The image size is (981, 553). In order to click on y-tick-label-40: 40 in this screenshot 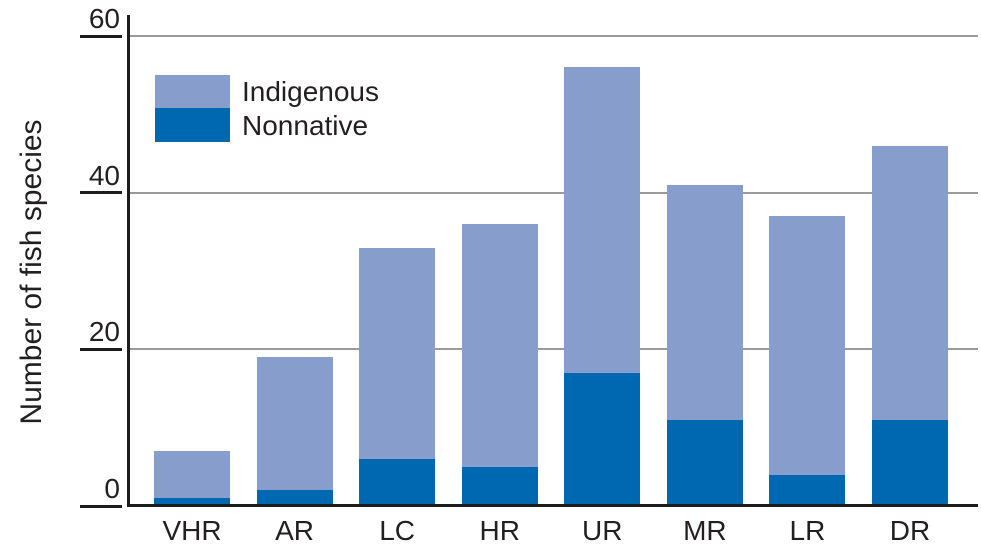, I will do `click(104, 175)`.